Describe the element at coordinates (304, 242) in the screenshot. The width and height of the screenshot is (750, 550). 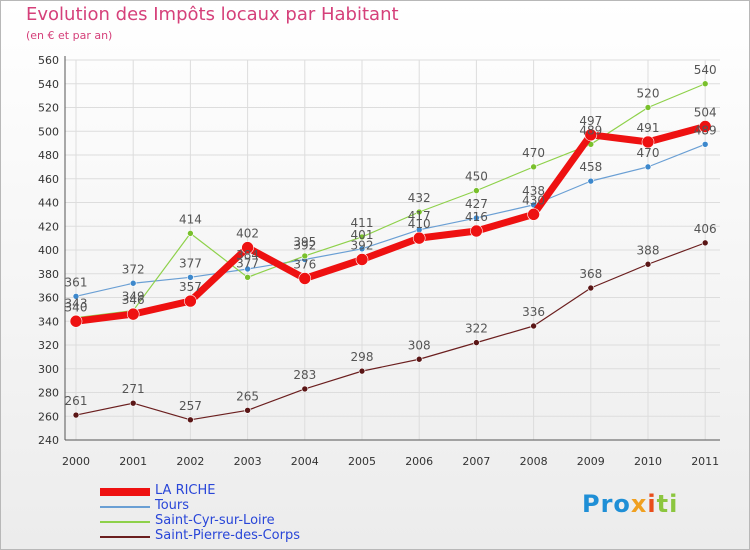
I see `data-label-saint-cyr-sur-loire: 395` at that location.